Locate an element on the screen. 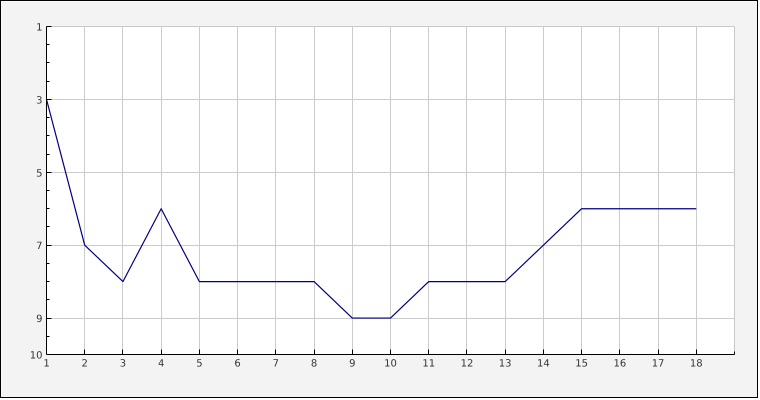  y-tick-label: 10 is located at coordinates (36, 356).